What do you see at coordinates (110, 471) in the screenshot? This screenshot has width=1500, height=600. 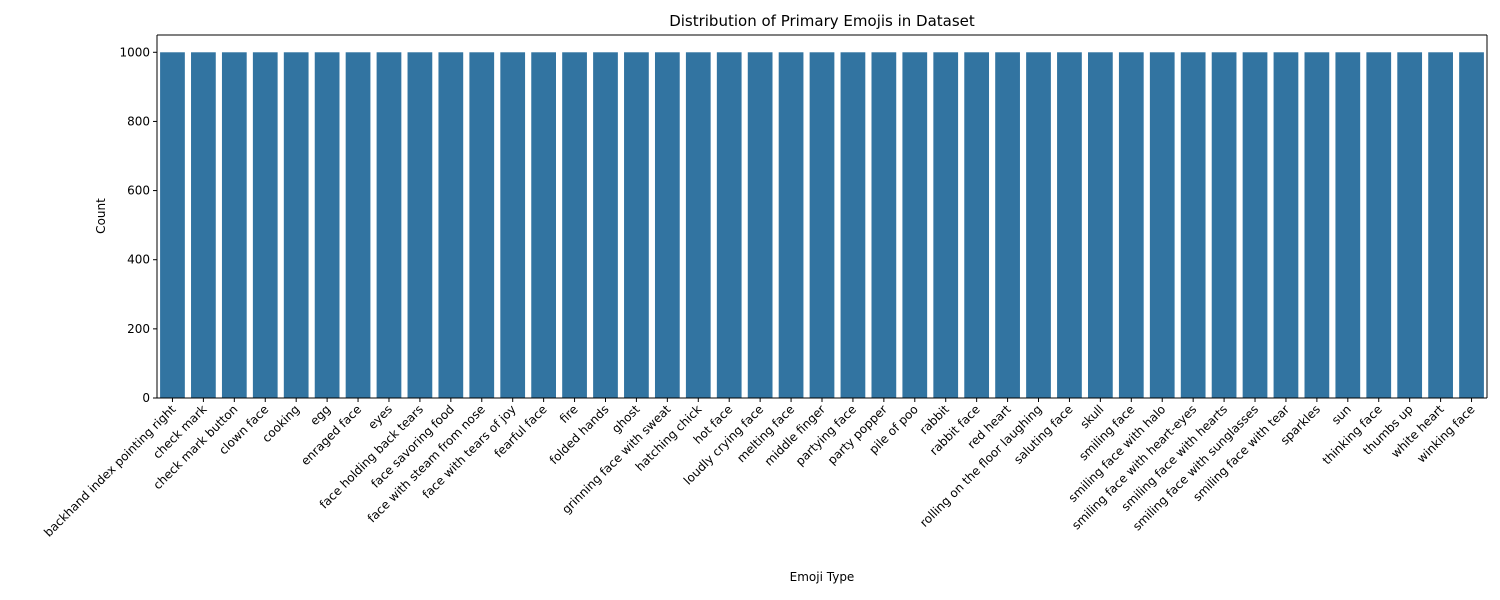 I see `x-tick-label-0: backhand index pointing right` at bounding box center [110, 471].